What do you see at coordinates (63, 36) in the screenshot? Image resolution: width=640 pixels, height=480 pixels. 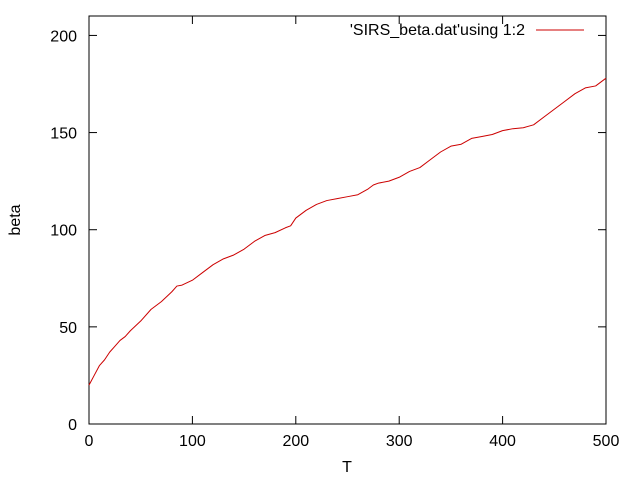 I see `y-tick-label: 200` at bounding box center [63, 36].